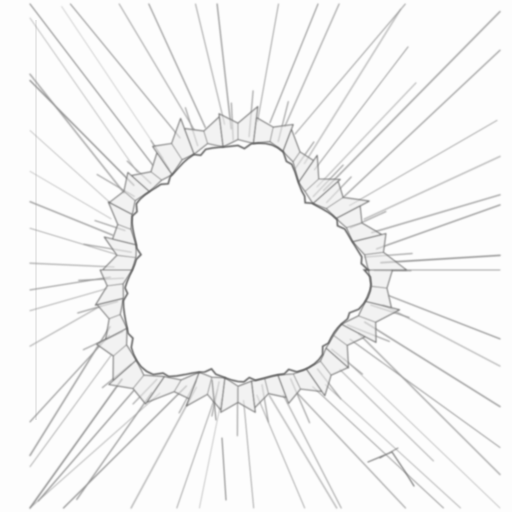 This screenshot has height=512, width=512. I want to click on stray-scribble, so click(313, 440).